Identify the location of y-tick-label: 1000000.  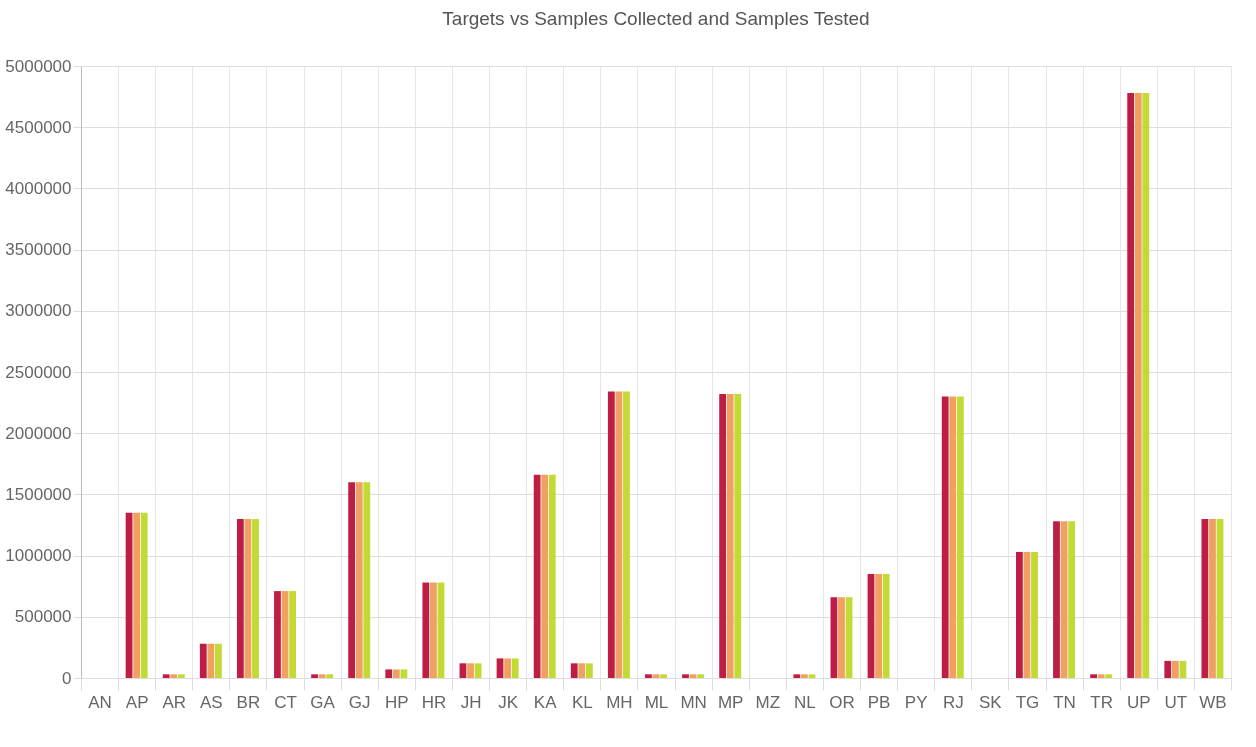
(38, 556).